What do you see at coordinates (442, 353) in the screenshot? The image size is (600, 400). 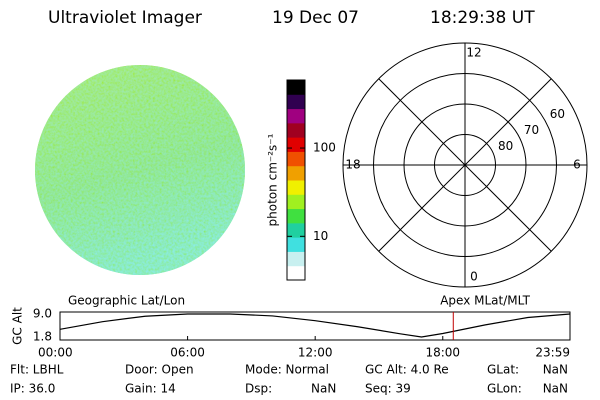 I see `x-tick-label: 18:00` at bounding box center [442, 353].